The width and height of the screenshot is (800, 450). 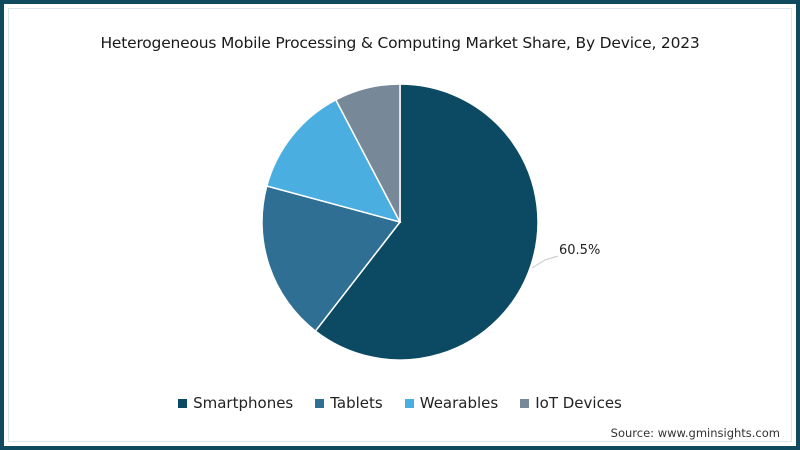 I want to click on source-note: Source: www.gminsights.com, so click(x=695, y=433).